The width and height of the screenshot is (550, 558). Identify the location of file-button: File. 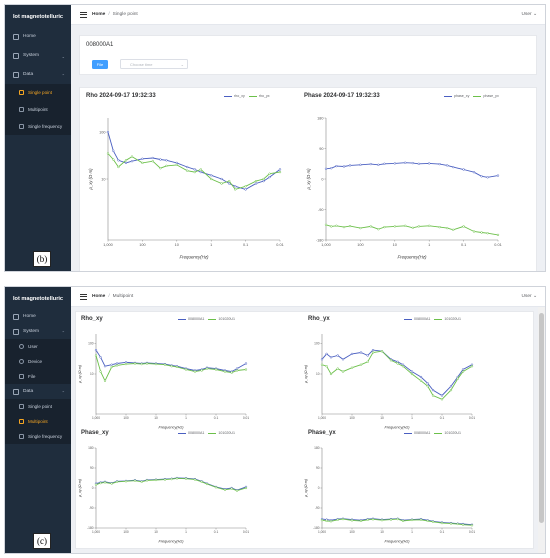
(100, 64).